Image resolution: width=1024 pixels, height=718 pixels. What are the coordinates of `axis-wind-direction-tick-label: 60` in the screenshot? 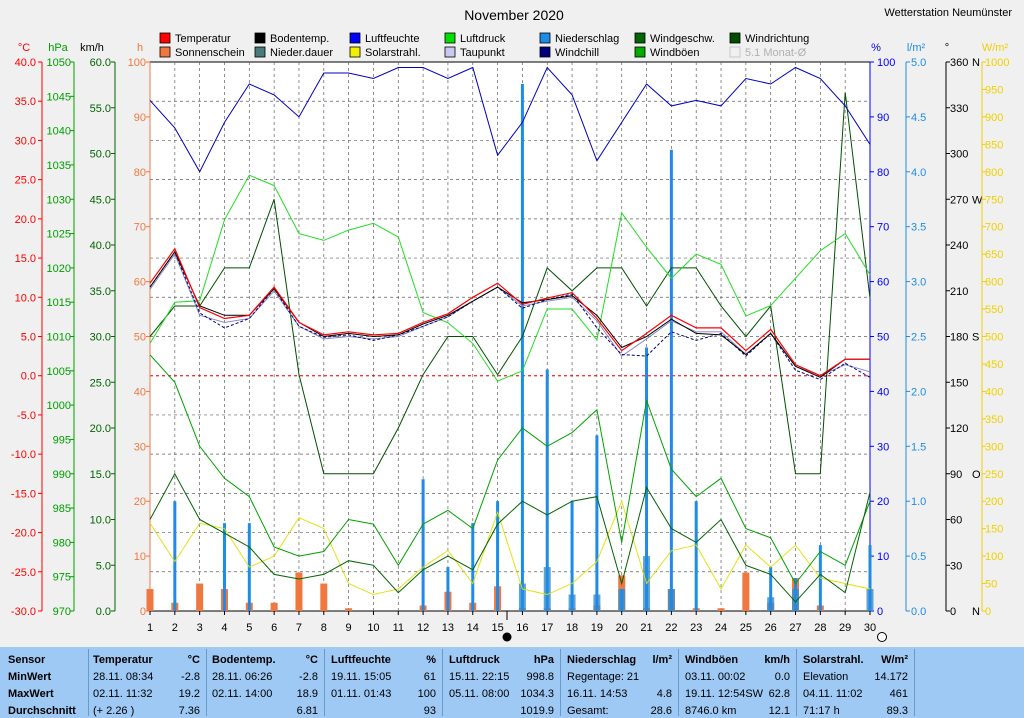 It's located at (956, 521).